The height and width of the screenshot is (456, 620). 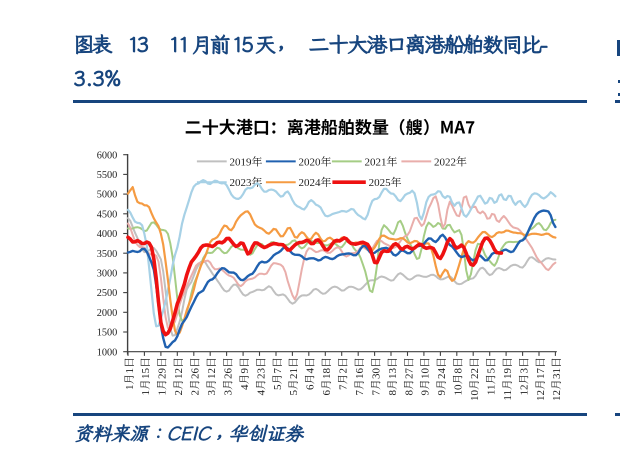 I want to click on svg-text: 1月1日, so click(x=130, y=373).